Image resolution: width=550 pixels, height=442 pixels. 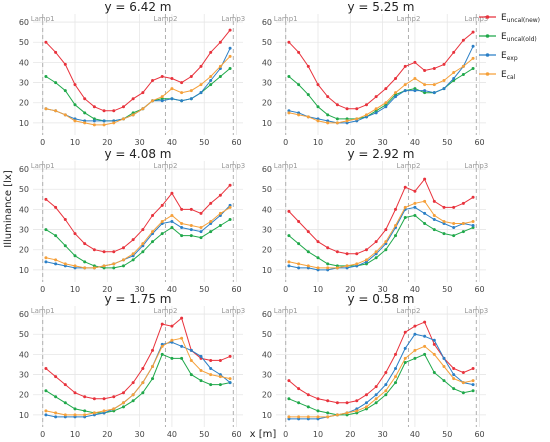 I want to click on legend-label-E_uncal_new: Euncal(new), so click(x=520, y=18).